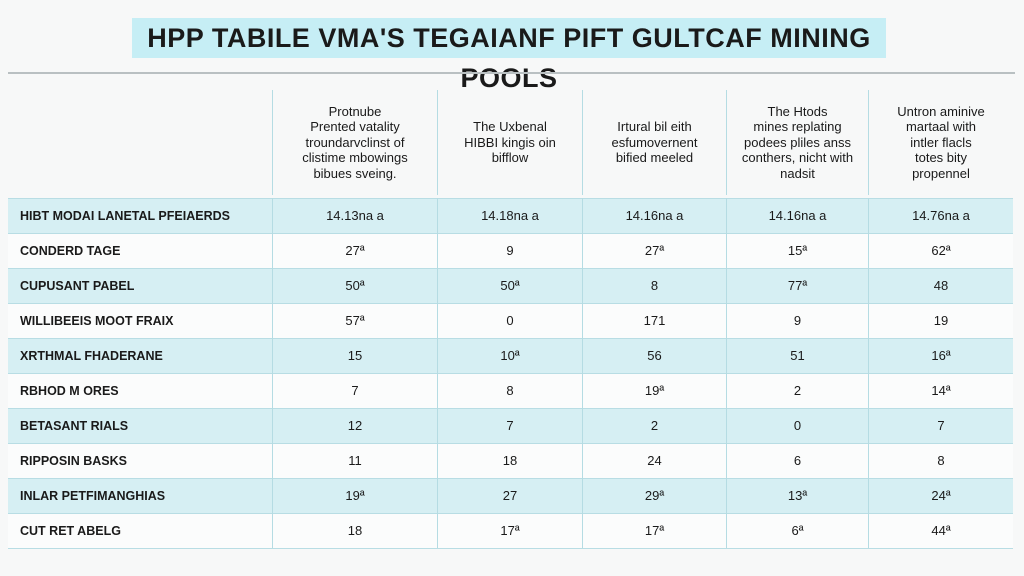 The image size is (1024, 576). What do you see at coordinates (355, 158) in the screenshot?
I see `header-line: clistime mbowings` at bounding box center [355, 158].